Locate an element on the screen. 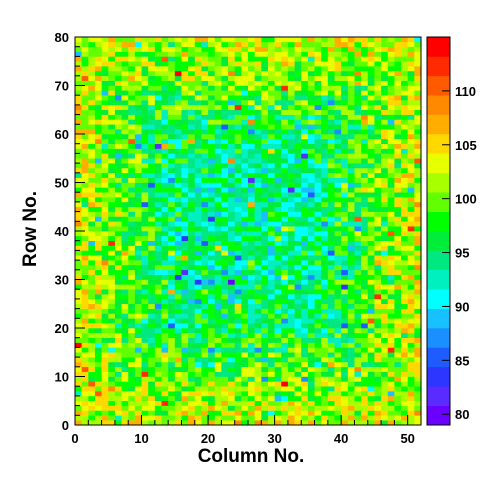 Image resolution: width=500 pixels, height=500 pixels. x-tick-label: 20 is located at coordinates (208, 438).